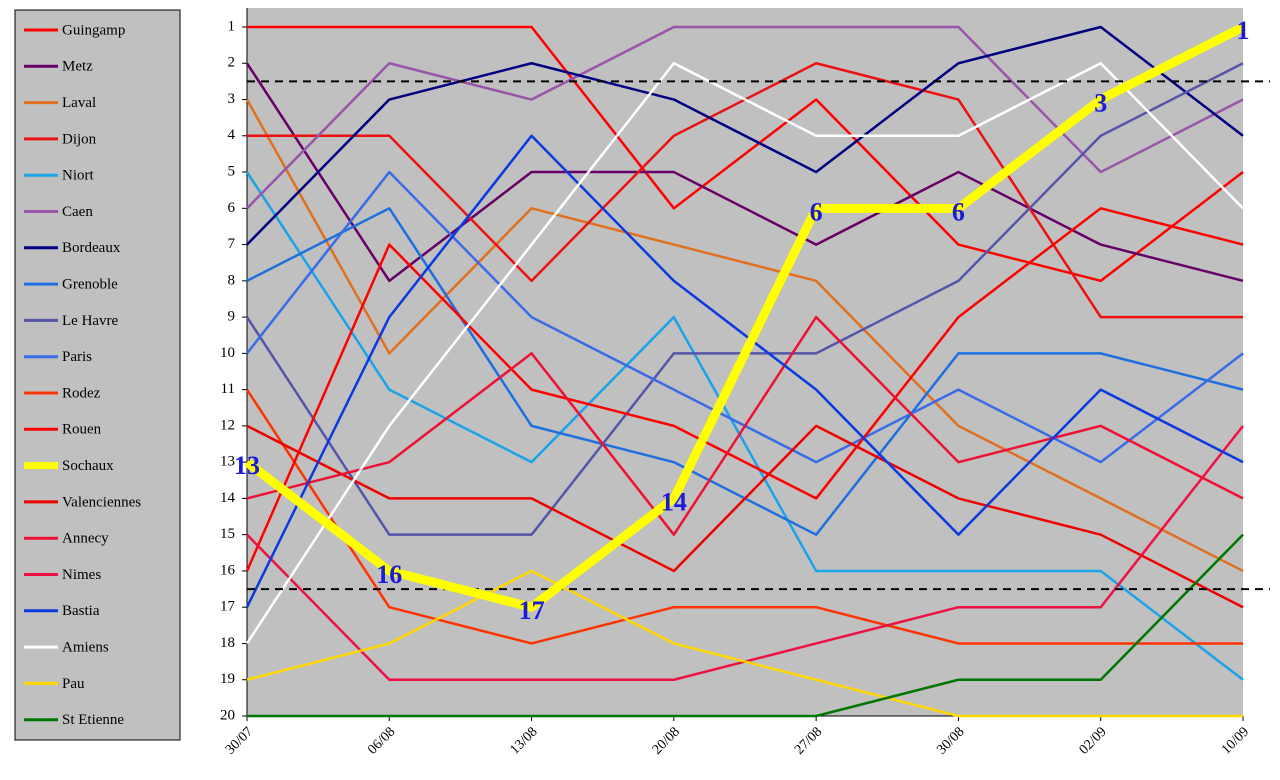  I want to click on legend-label: Sochaux, so click(88, 466).